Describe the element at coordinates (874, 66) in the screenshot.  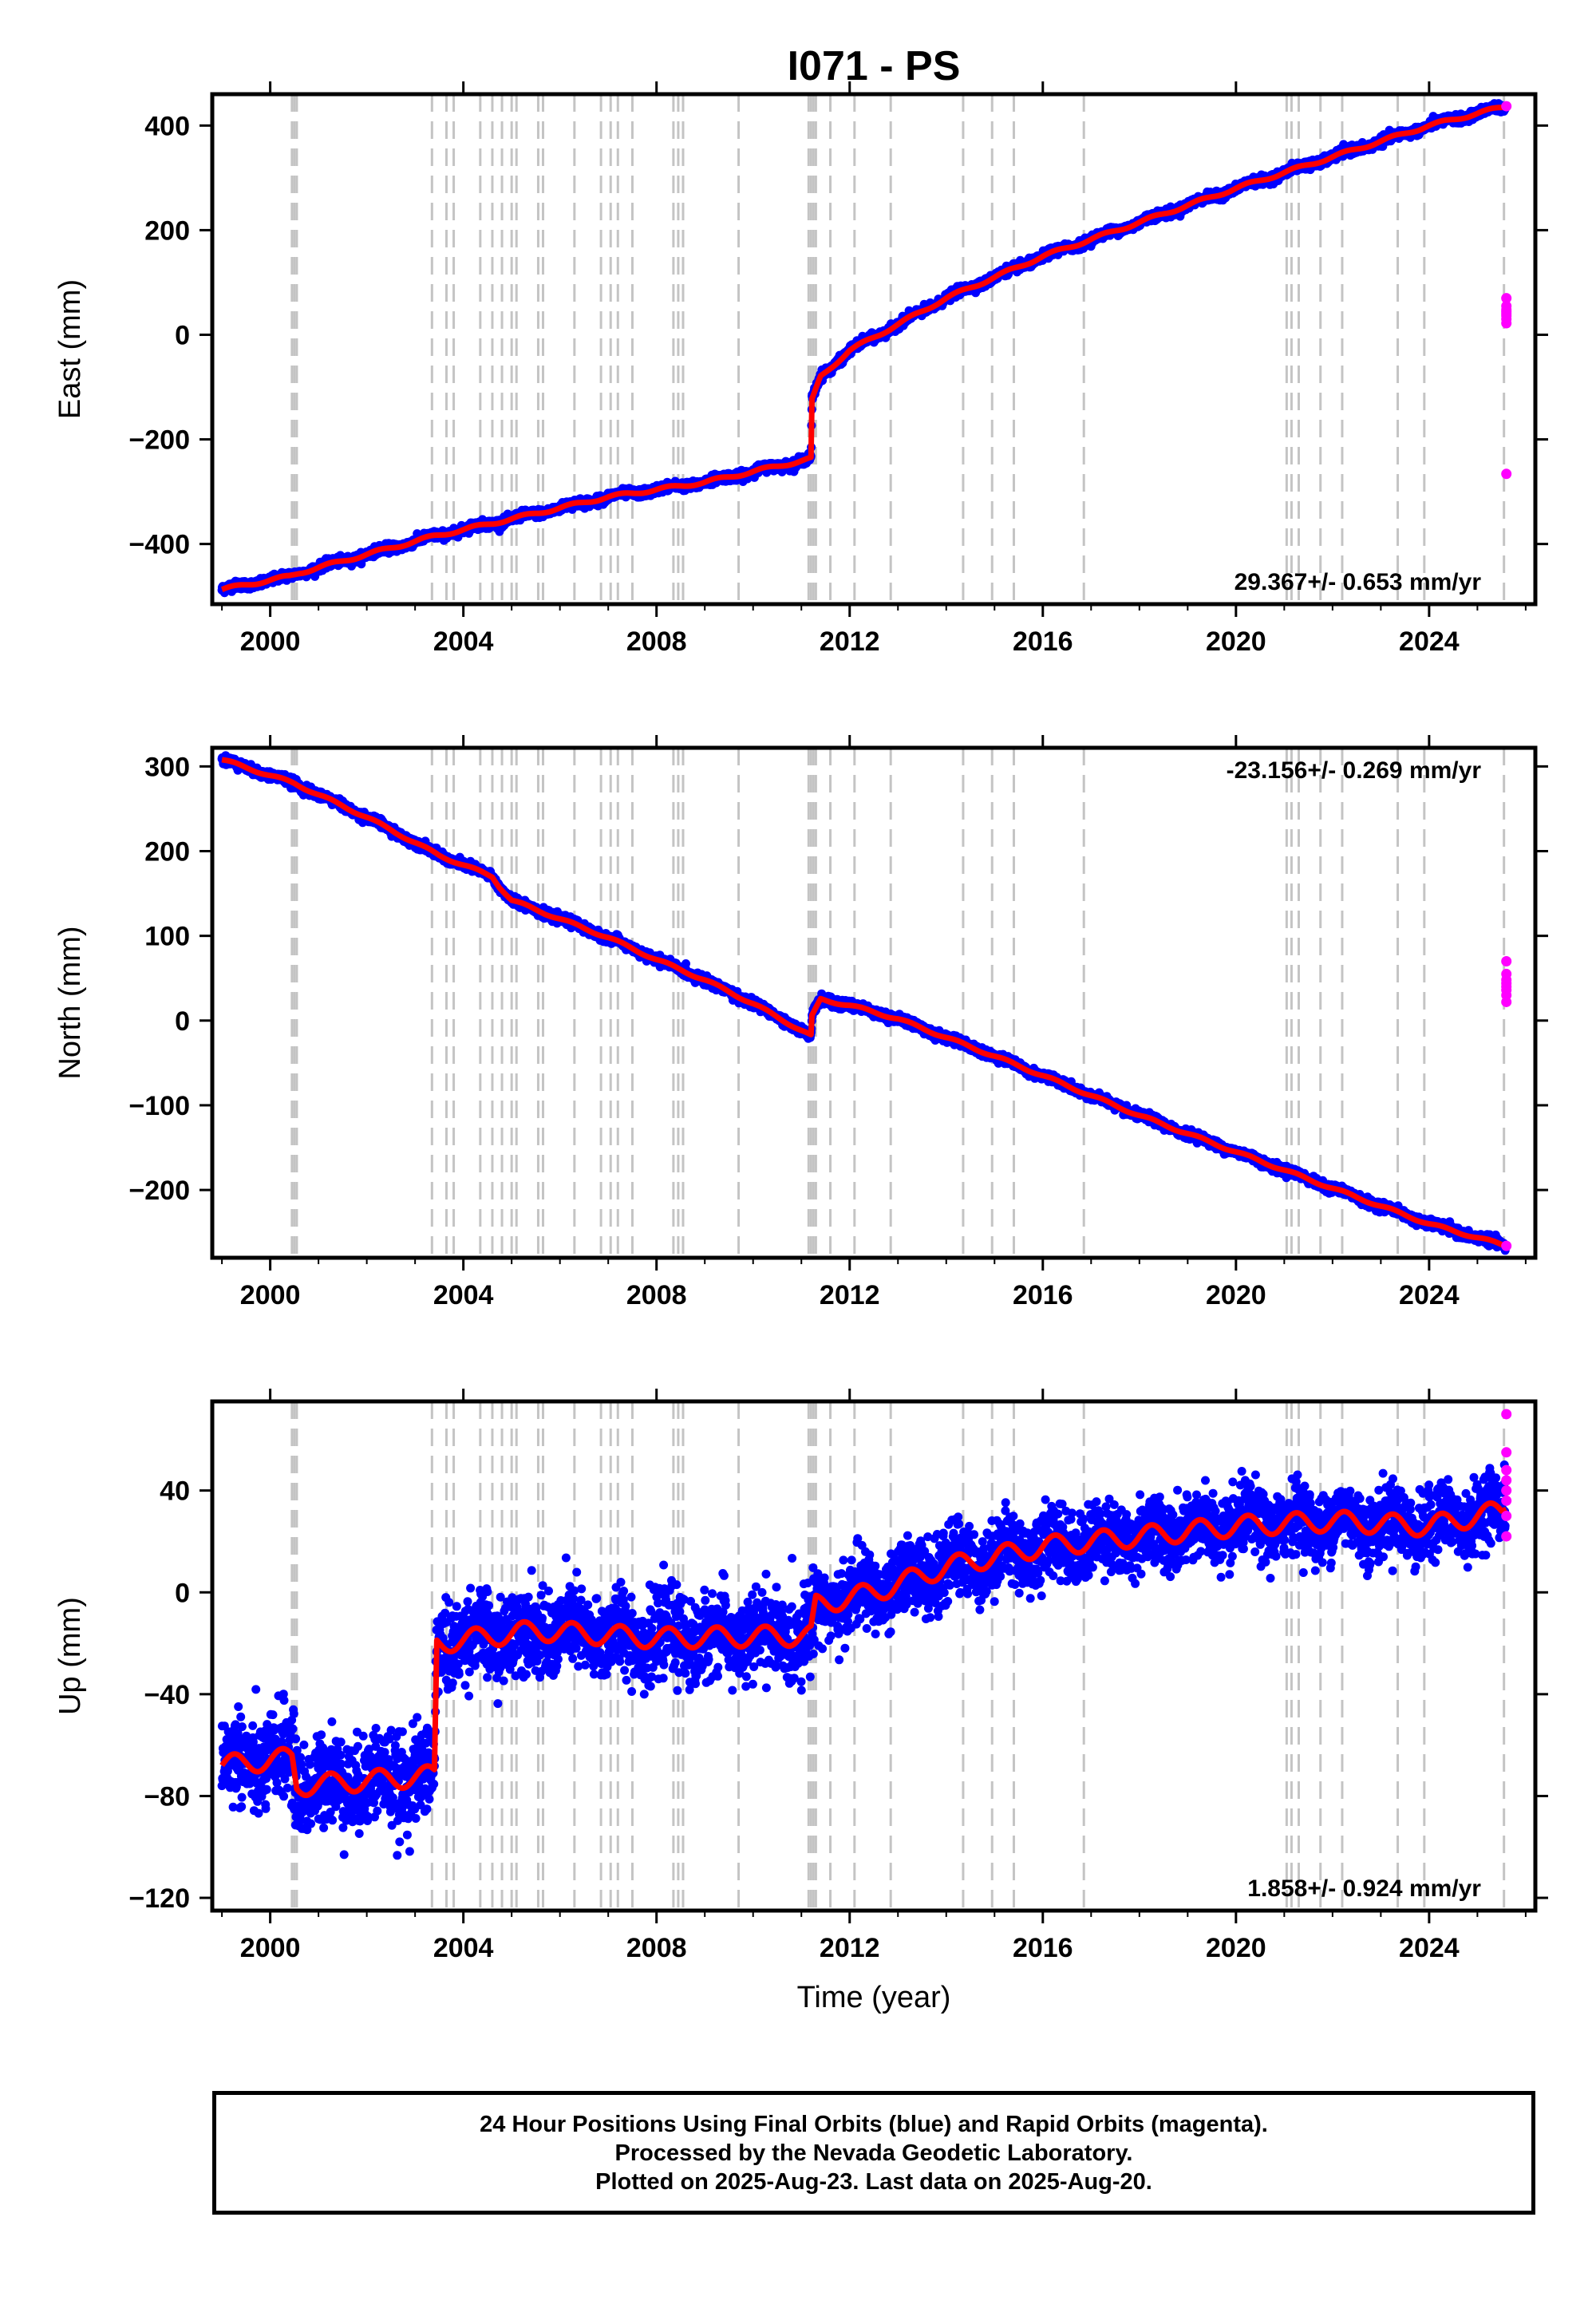
I see `chart-title: I071 - PS` at that location.